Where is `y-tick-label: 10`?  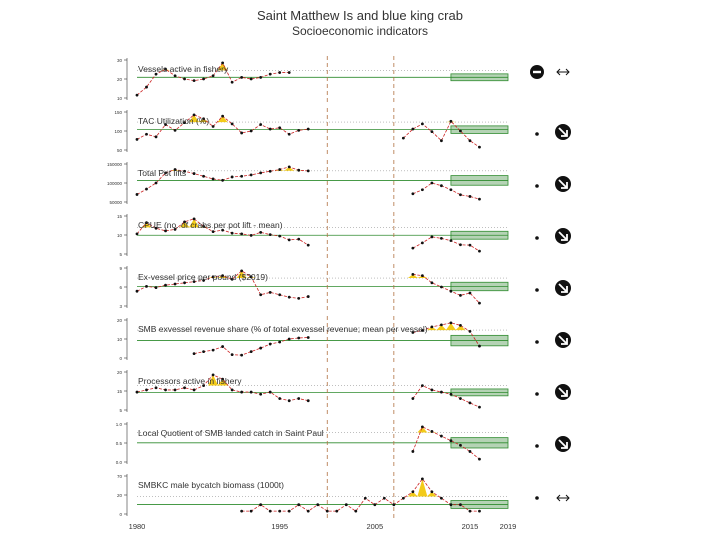 y-tick-label: 10 is located at coordinates (120, 339).